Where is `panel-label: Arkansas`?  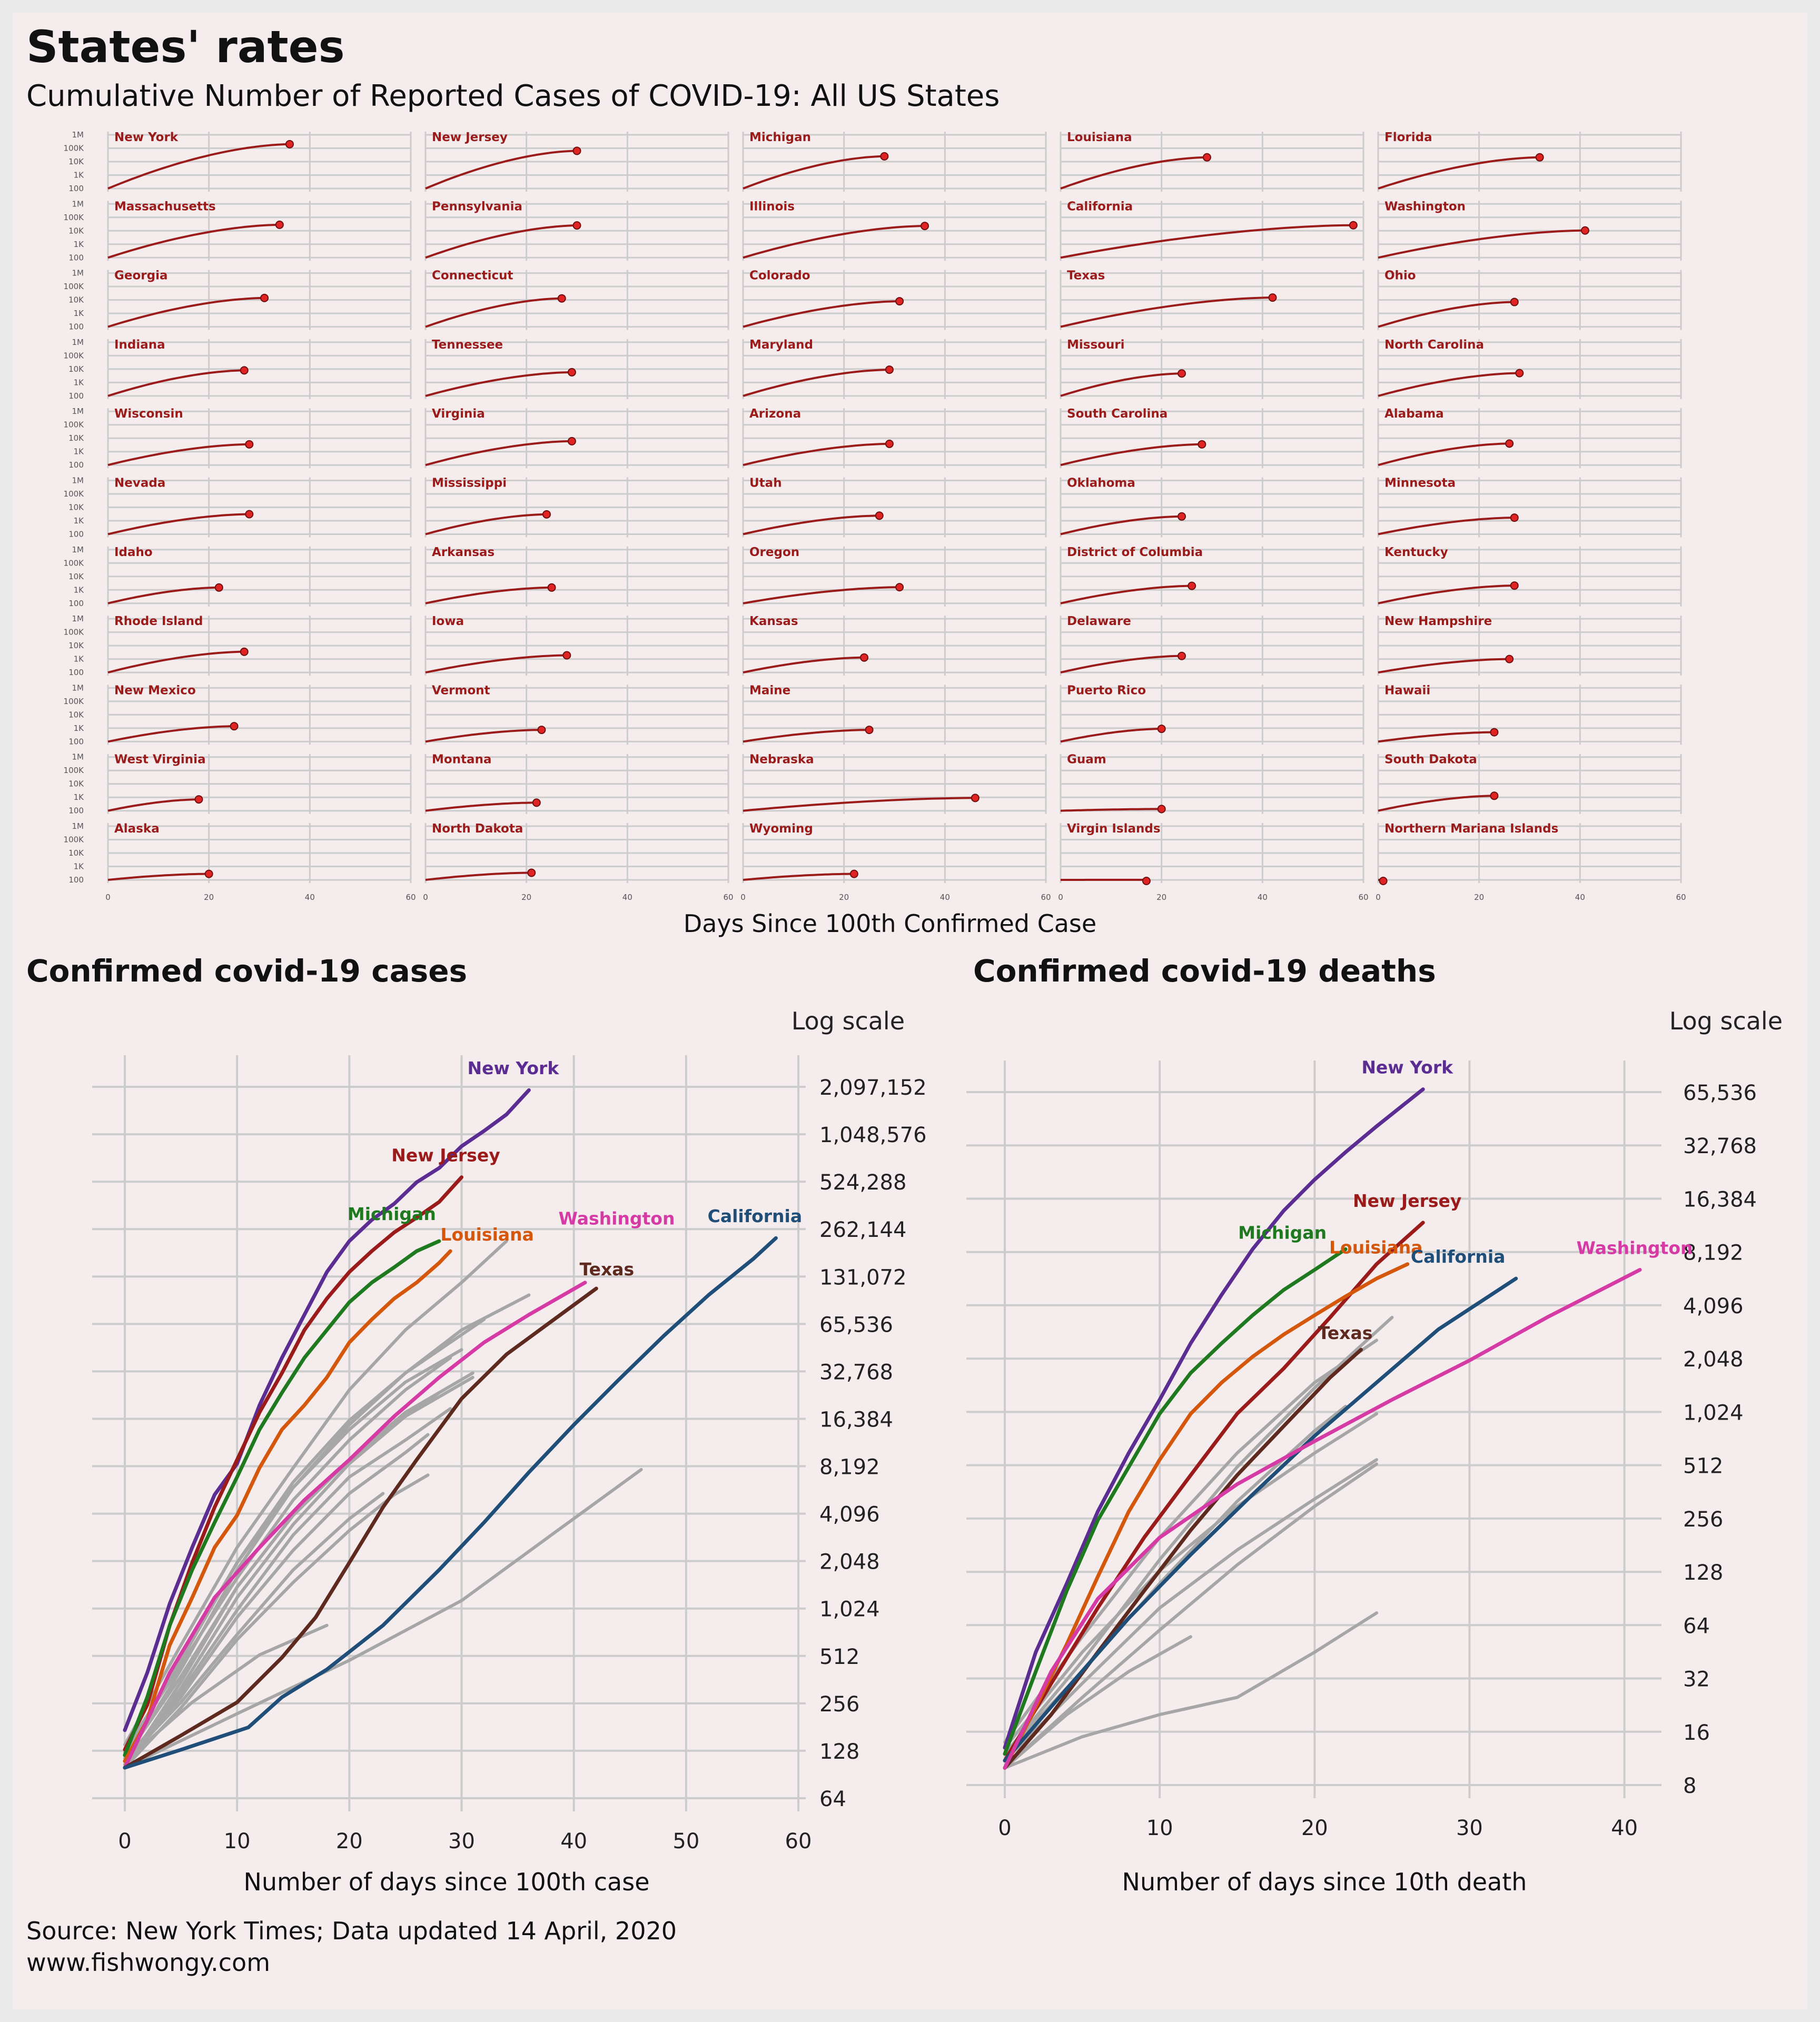
panel-label: Arkansas is located at coordinates (463, 552).